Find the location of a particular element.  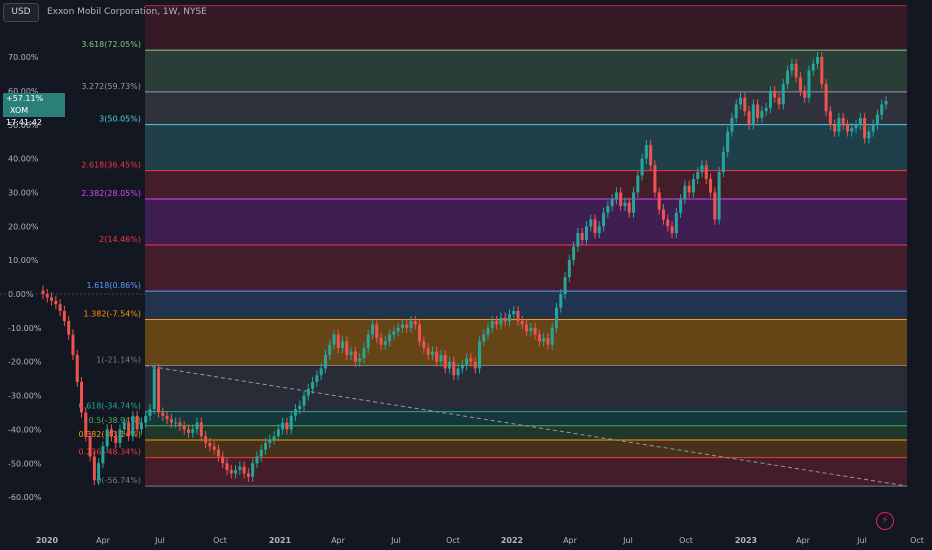

fib-level-label: 3.272(59.73%) is located at coordinates (111, 86).